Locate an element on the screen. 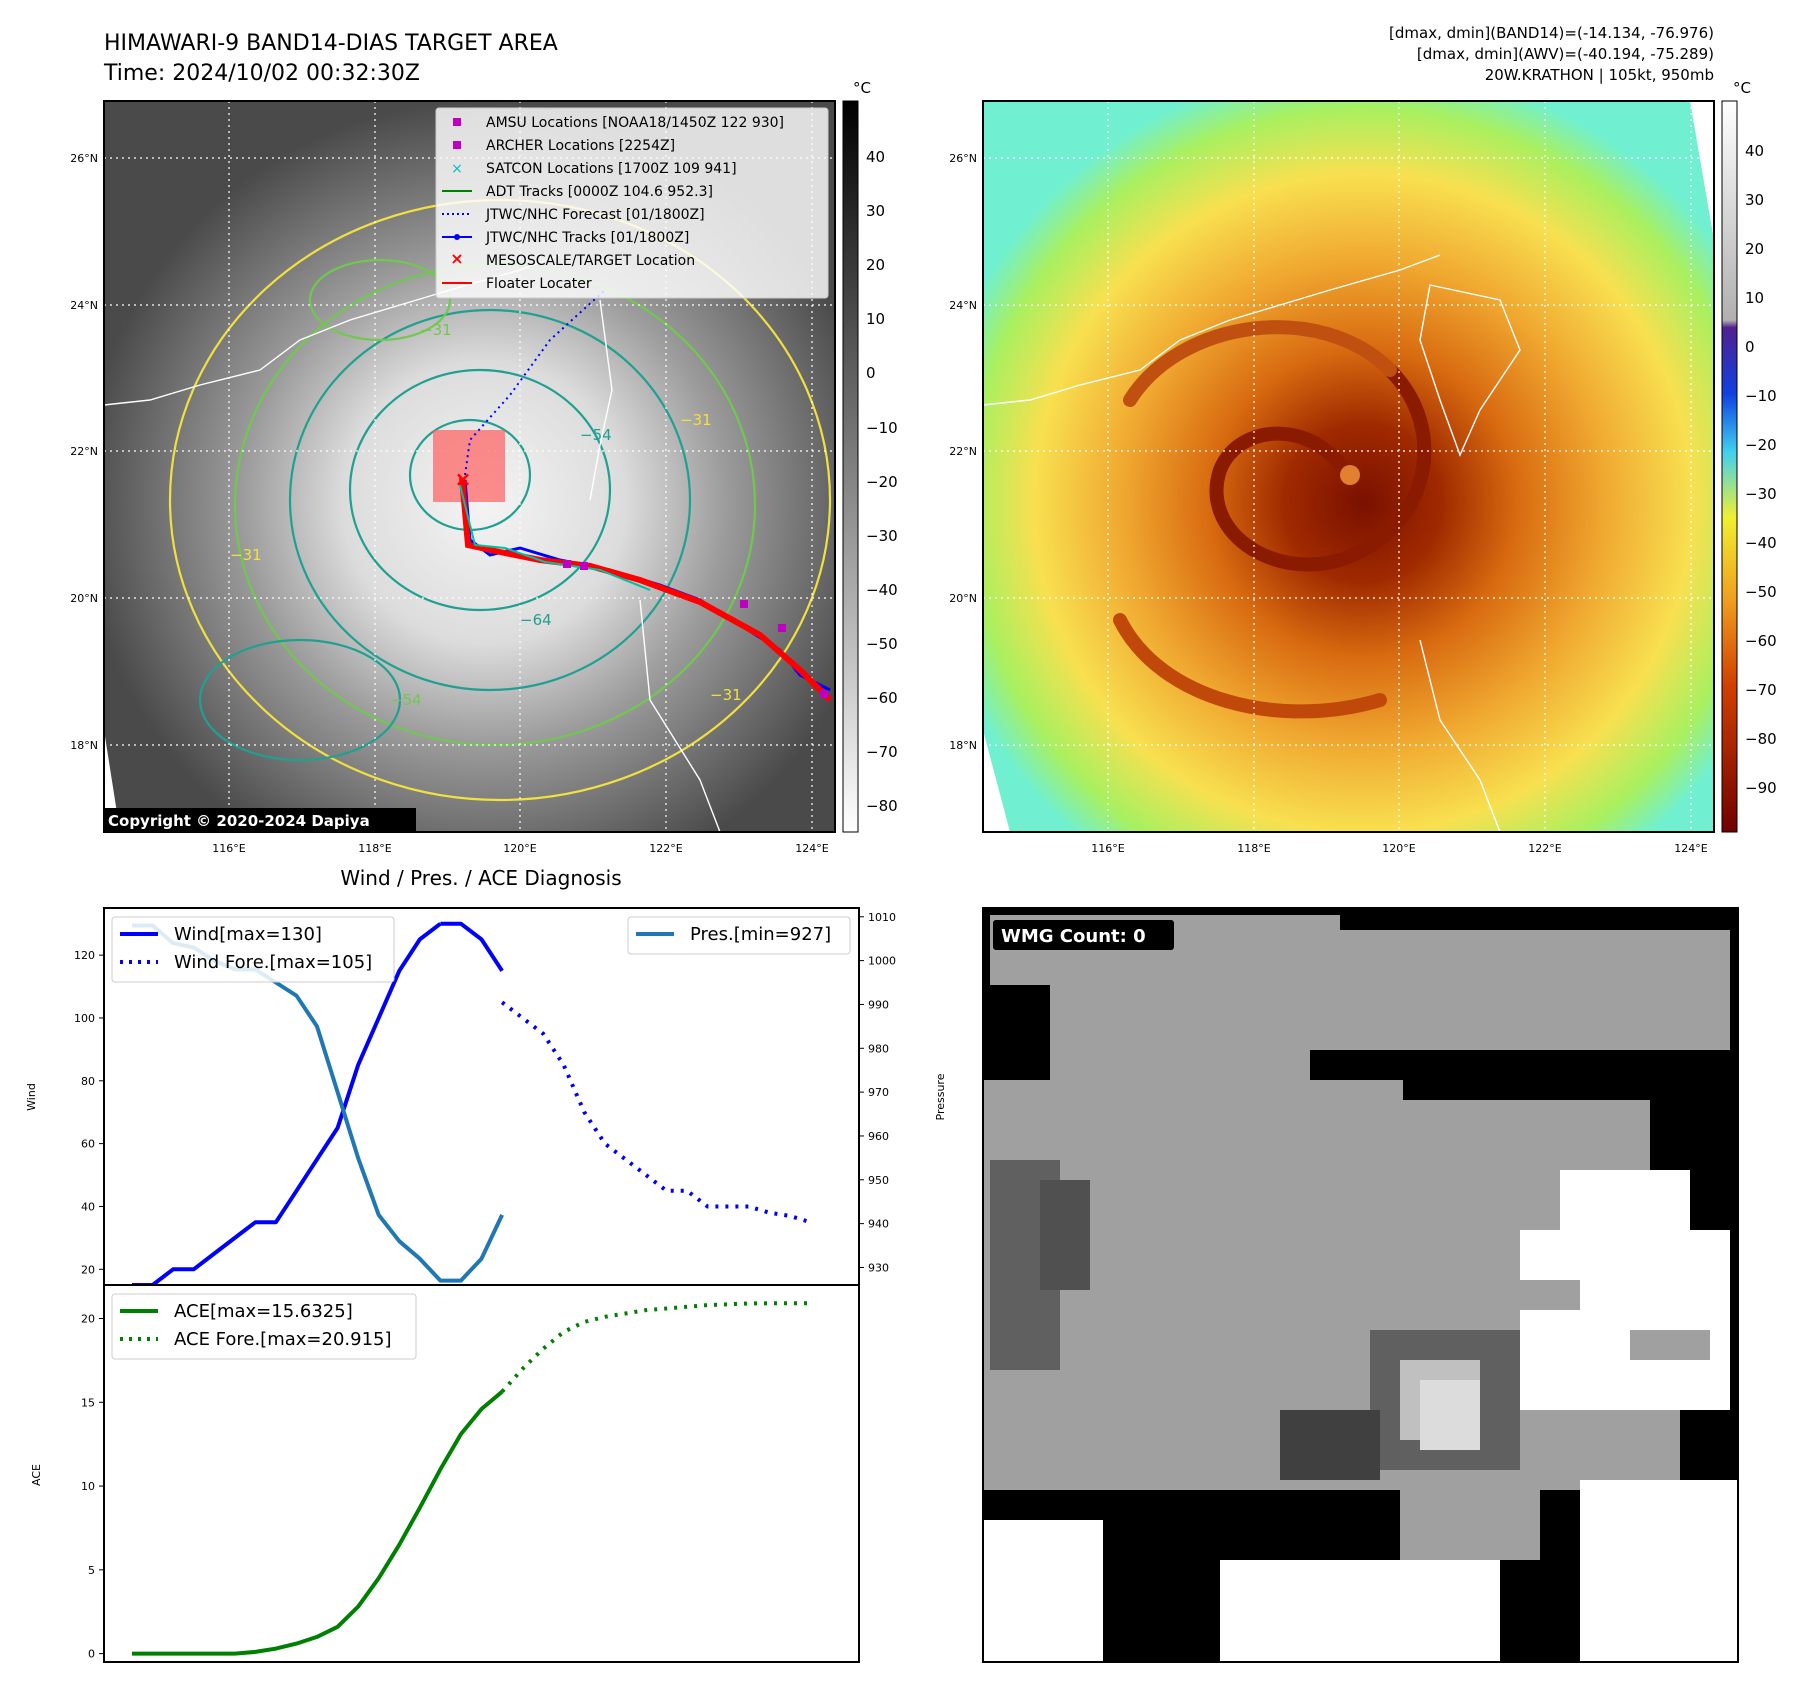 The width and height of the screenshot is (1797, 1690). lat-label: 18°N is located at coordinates (963, 745).